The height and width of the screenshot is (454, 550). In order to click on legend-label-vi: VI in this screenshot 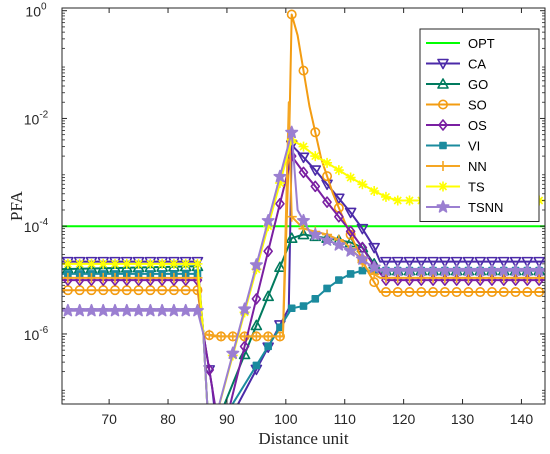, I will do `click(474, 146)`.